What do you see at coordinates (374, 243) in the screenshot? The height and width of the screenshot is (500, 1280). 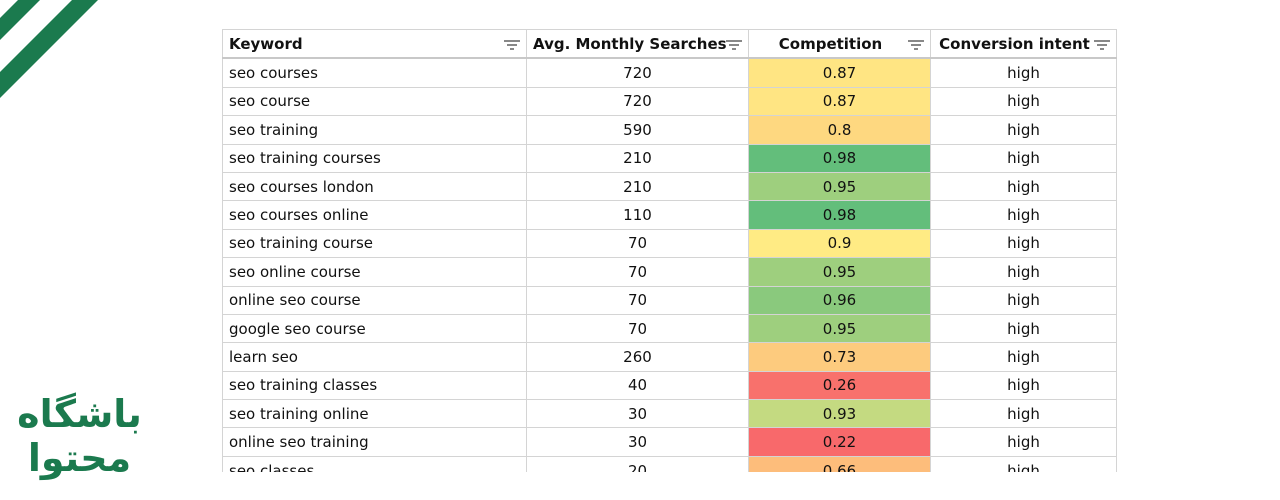 I see `keyword-cell: seo training course` at bounding box center [374, 243].